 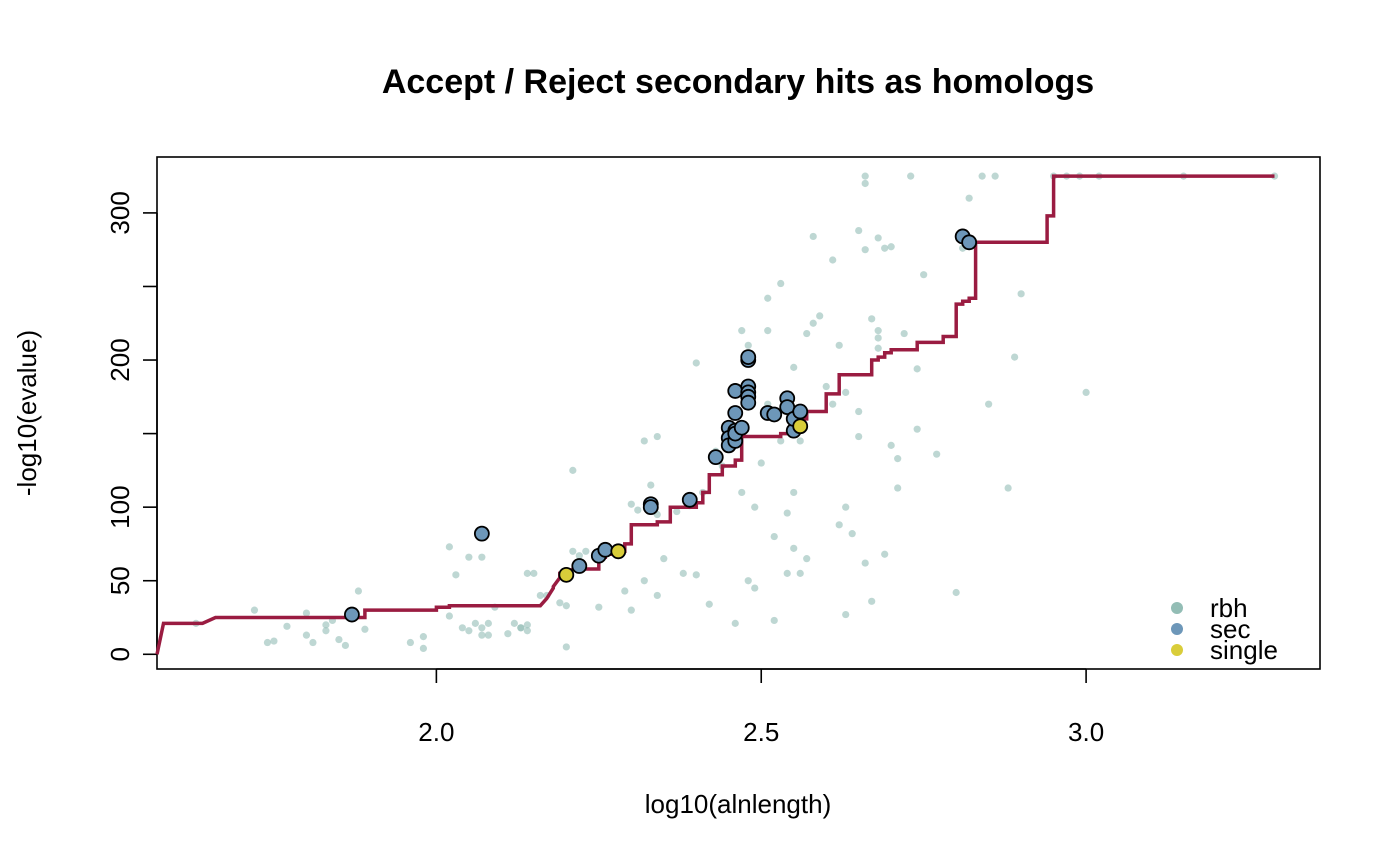 I want to click on x-tick-label: 2.5, so click(x=761, y=732).